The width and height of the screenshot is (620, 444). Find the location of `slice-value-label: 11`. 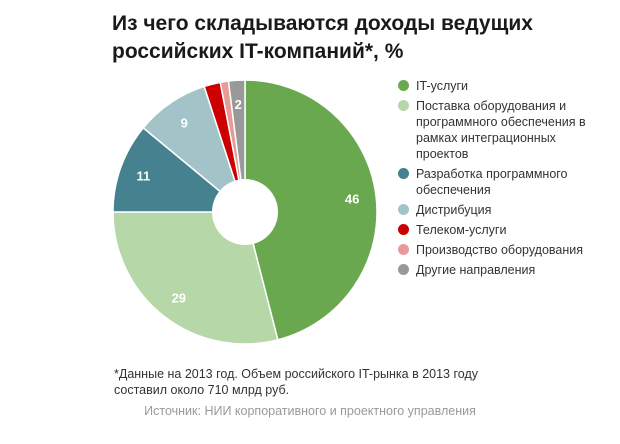

slice-value-label: 11 is located at coordinates (144, 175).